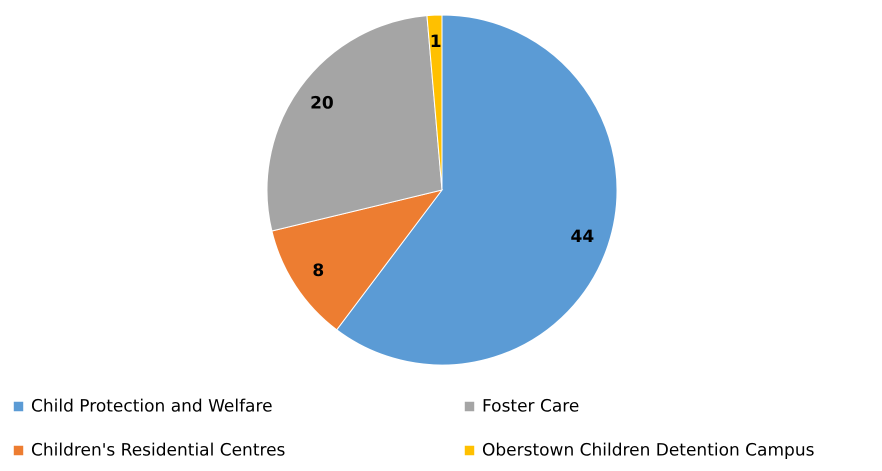  I want to click on data-label: 20, so click(322, 104).